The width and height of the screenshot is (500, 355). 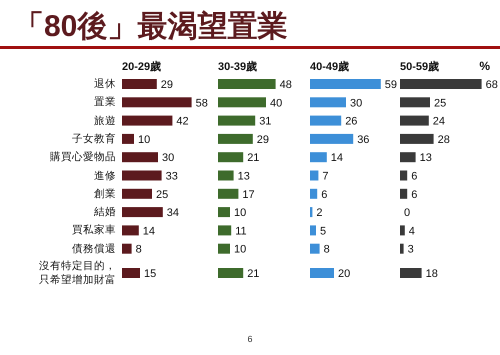 What do you see at coordinates (151, 26) in the screenshot?
I see `chart-title: 「80後」最渴望置業` at bounding box center [151, 26].